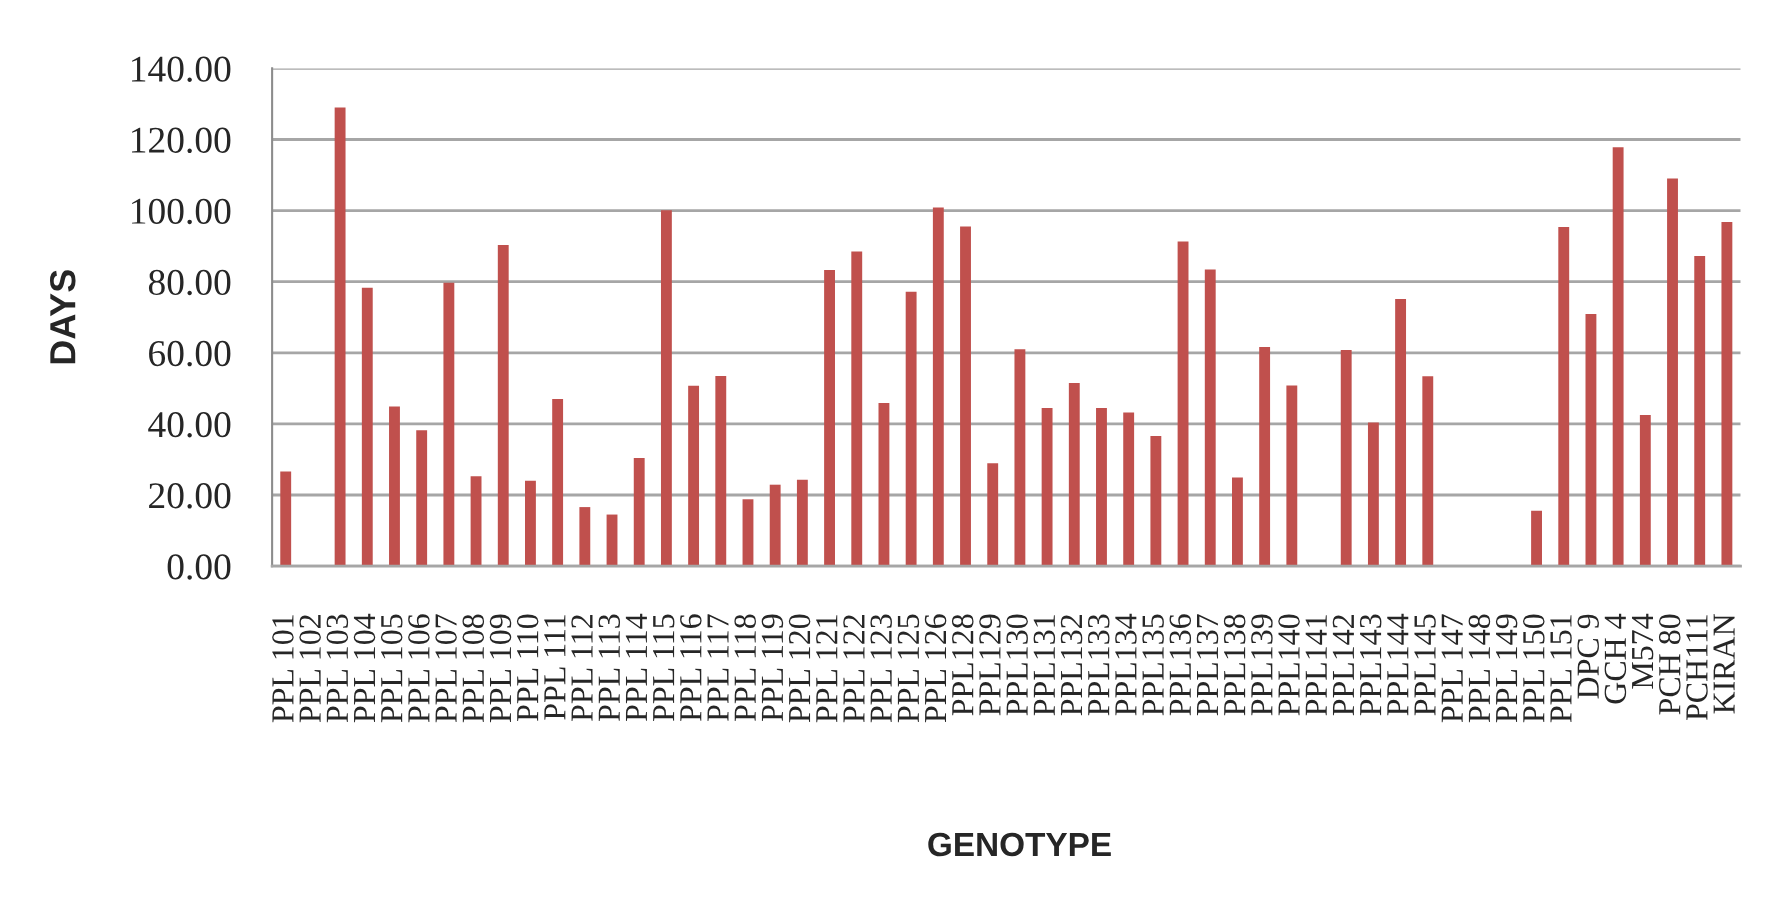  I want to click on y-tick-label: 0.00, so click(199, 567).